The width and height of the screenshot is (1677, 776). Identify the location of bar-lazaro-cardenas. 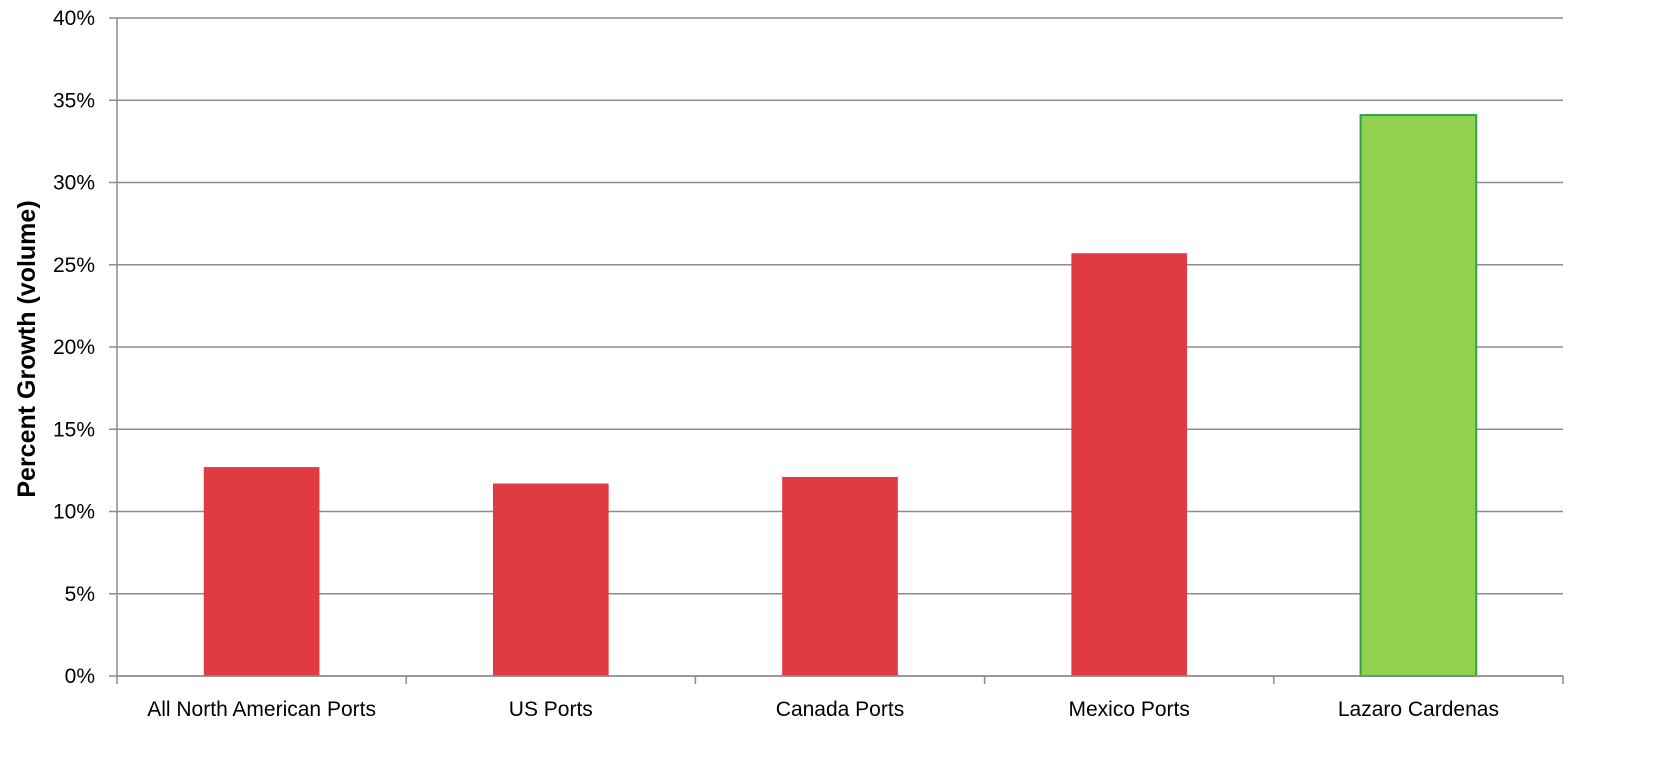
(1418, 396).